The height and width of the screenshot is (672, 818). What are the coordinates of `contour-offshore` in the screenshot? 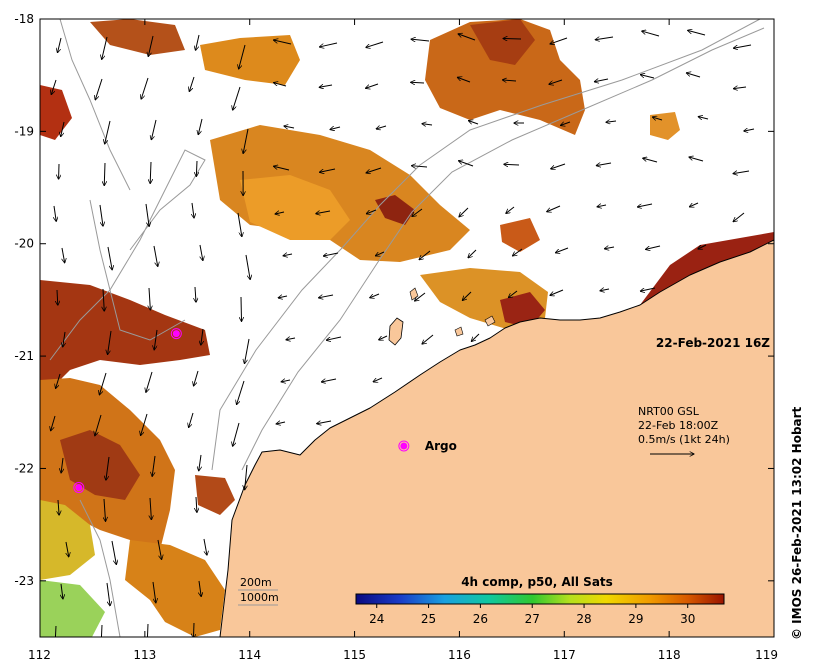 It's located at (80, 280).